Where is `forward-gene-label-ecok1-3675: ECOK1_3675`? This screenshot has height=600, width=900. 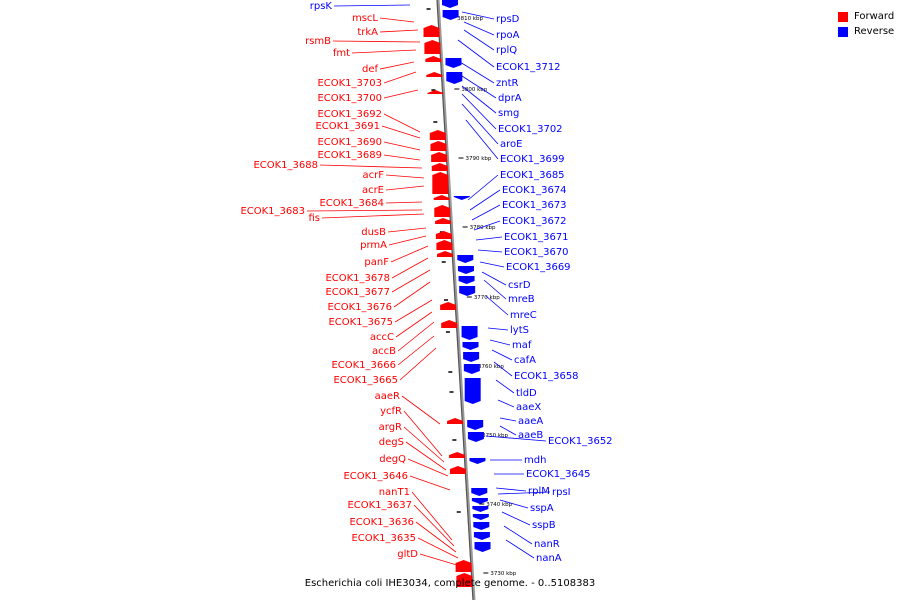 forward-gene-label-ecok1-3675: ECOK1_3675 is located at coordinates (360, 322).